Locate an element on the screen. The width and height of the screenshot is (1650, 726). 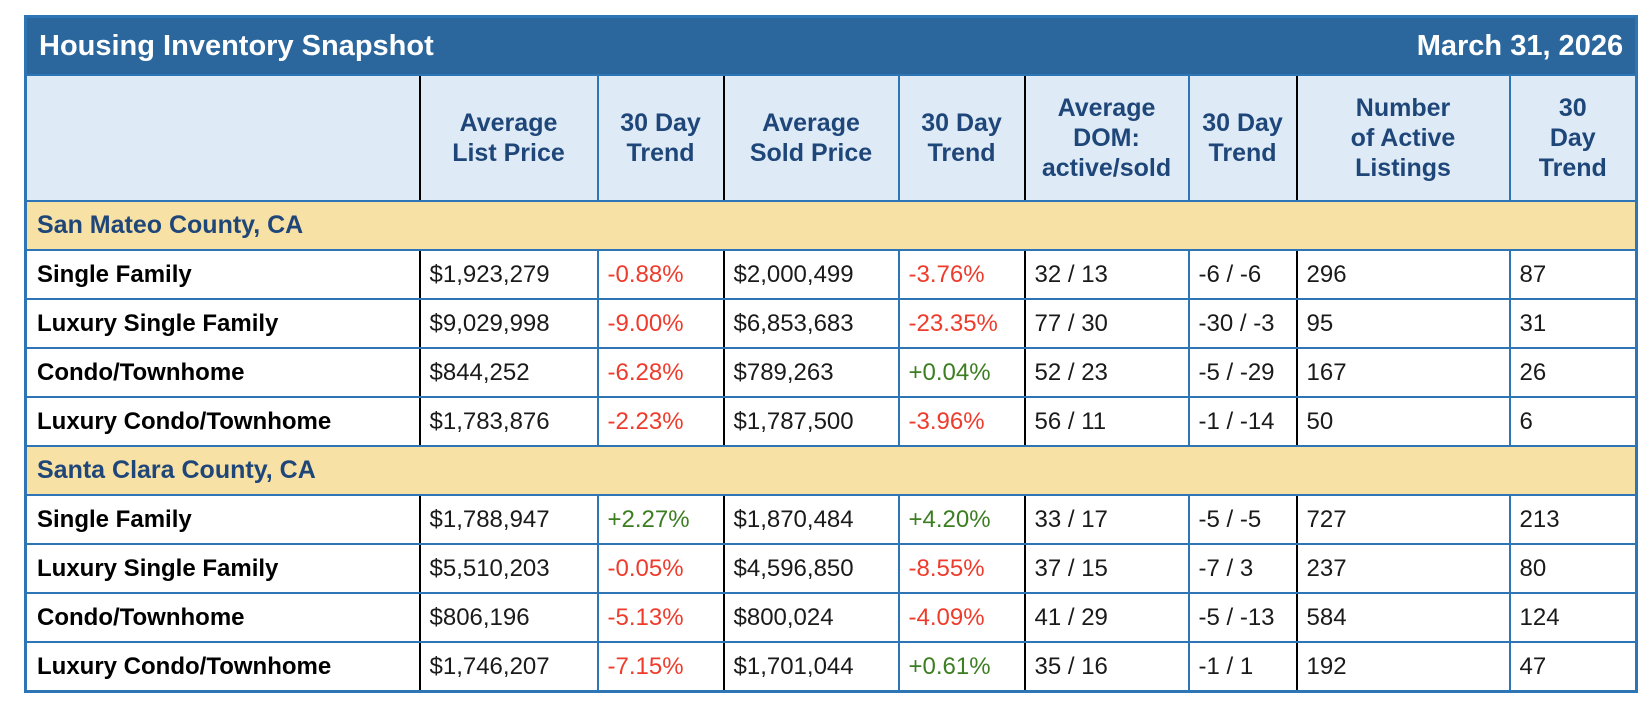
cell-avg-dom: 32 / 13 is located at coordinates (1106, 274).